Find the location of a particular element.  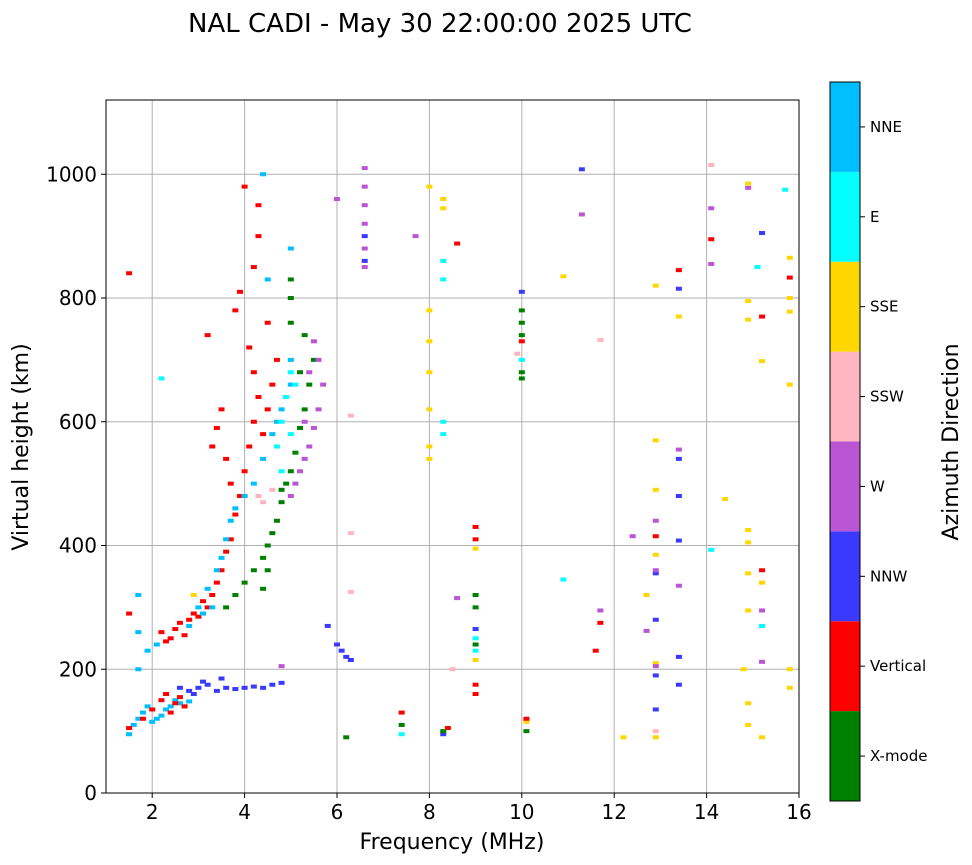

colorbar-label: NNW is located at coordinates (888, 576).